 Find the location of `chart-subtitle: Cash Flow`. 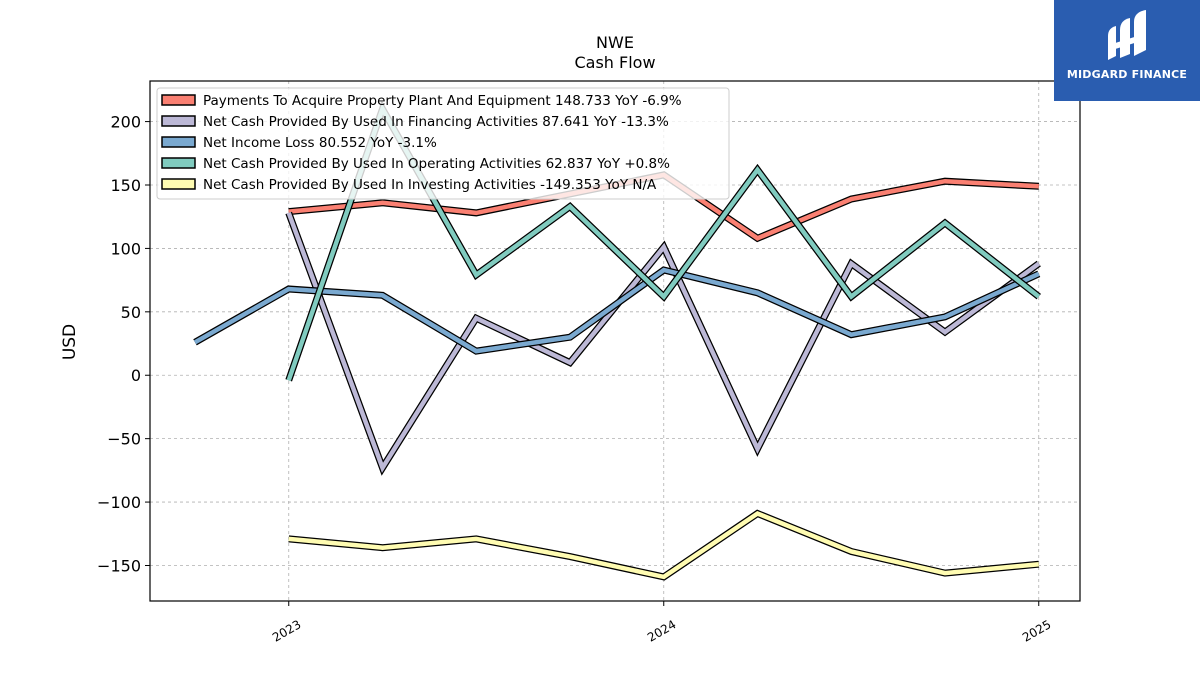

chart-subtitle: Cash Flow is located at coordinates (614, 62).